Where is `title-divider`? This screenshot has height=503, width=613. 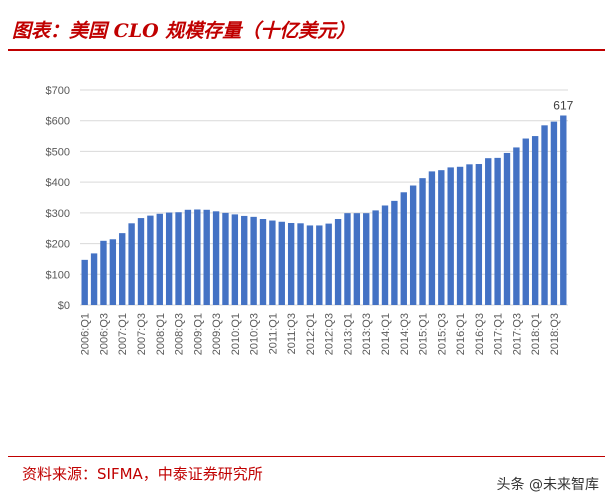
title-divider is located at coordinates (306, 50).